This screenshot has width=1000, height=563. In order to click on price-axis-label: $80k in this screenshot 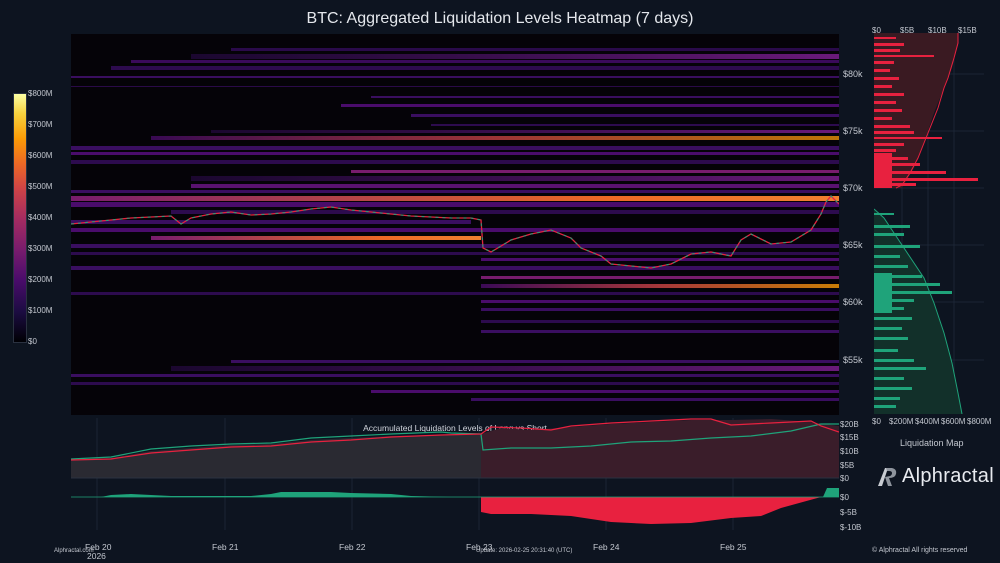, I will do `click(853, 74)`.